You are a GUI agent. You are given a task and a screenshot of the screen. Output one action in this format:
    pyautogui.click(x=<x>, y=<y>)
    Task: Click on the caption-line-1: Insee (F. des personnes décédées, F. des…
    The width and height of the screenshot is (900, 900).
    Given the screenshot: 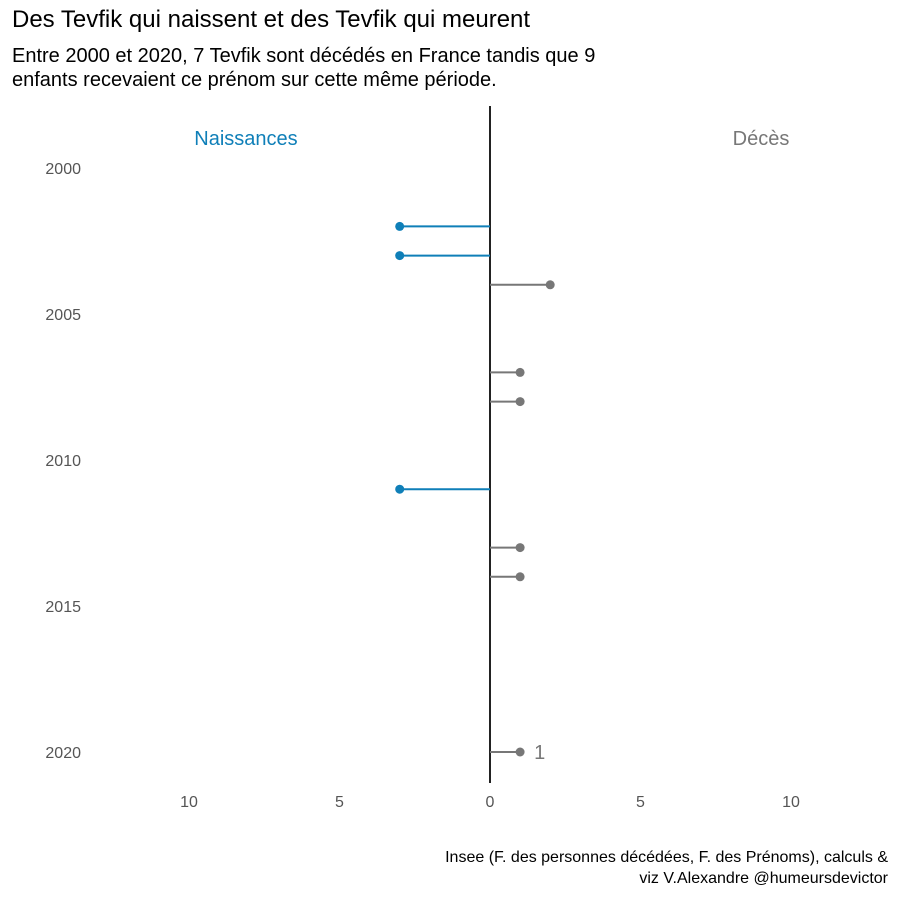 What is the action you would take?
    pyautogui.click(x=666, y=857)
    